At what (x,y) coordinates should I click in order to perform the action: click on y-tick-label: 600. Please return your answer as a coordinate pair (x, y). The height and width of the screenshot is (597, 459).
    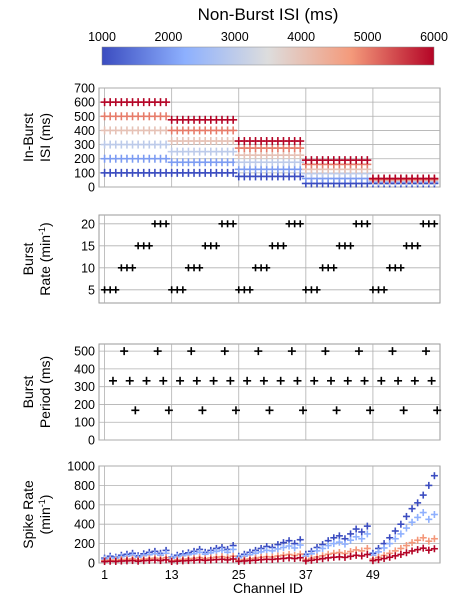
    Looking at the image, I should click on (84, 103).